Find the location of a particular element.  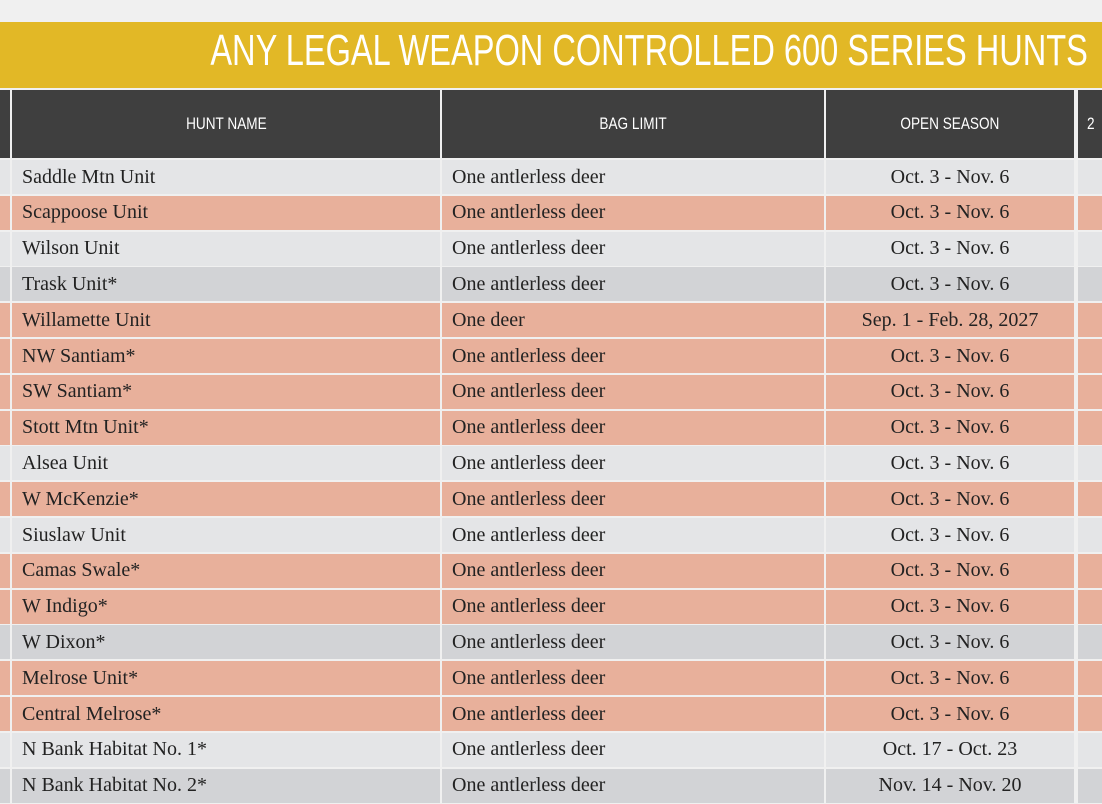

table-cell: W Dixon* is located at coordinates (226, 642).